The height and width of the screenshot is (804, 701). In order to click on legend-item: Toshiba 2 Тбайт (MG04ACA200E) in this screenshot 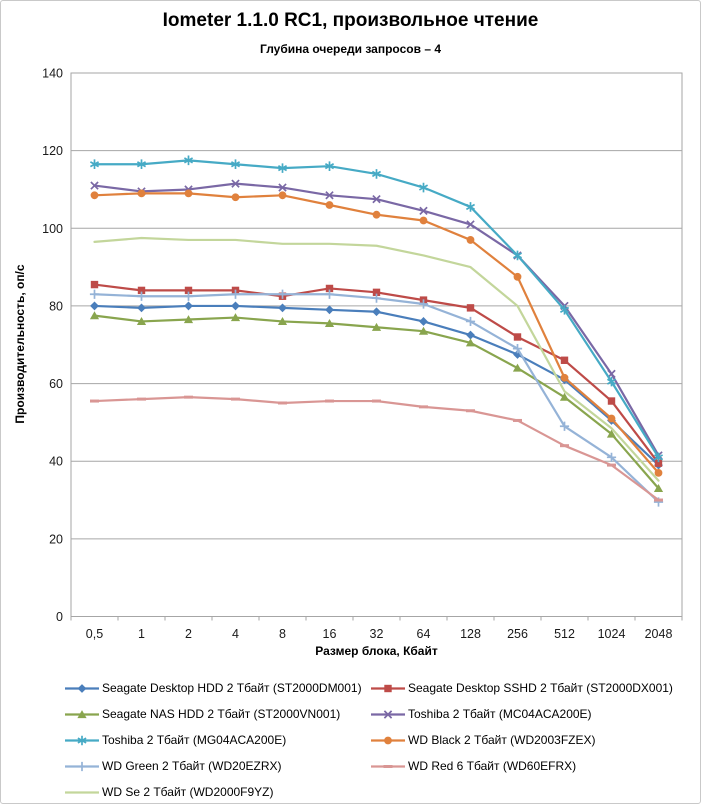, I will do `click(217, 740)`.